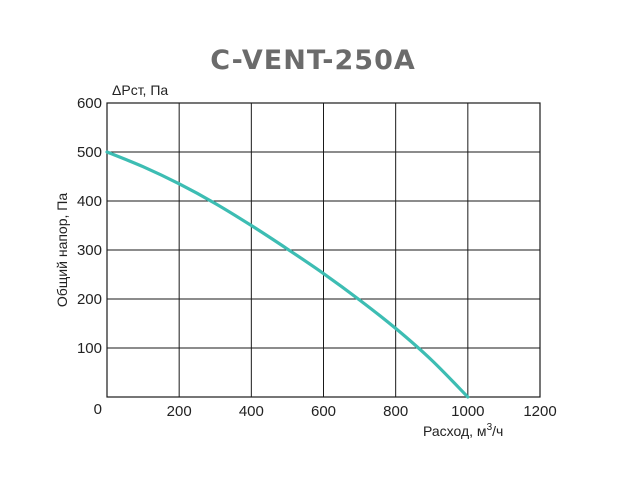 Image resolution: width=640 pixels, height=498 pixels. Describe the element at coordinates (89, 152) in the screenshot. I see `y-tick-label: 500` at that location.